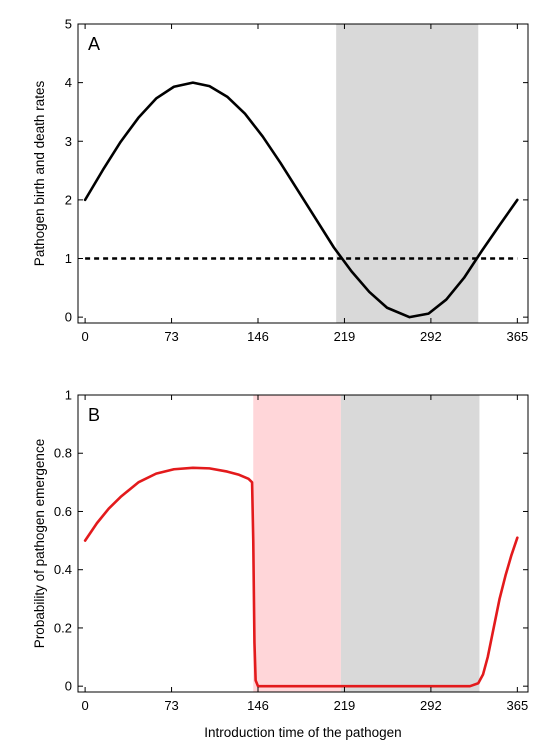  I want to click on y-tick-label-b: 0.6, so click(63, 511).